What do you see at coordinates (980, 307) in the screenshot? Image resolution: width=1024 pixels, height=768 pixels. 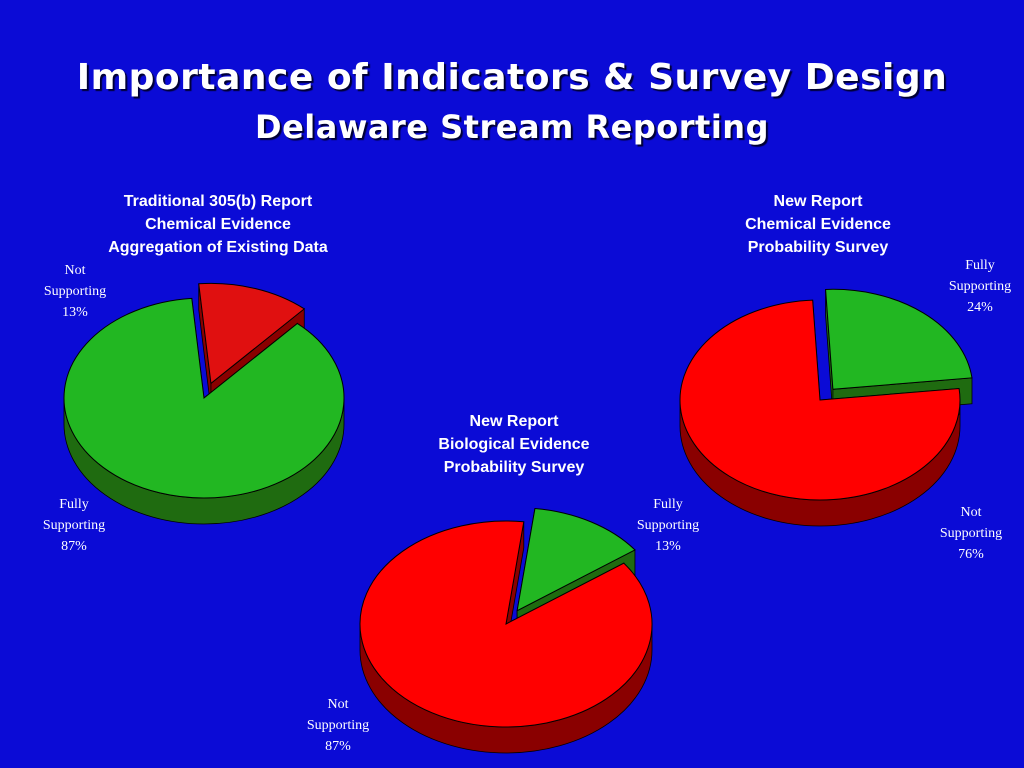 I see `chart3-label-fully-line3: 24%` at bounding box center [980, 307].